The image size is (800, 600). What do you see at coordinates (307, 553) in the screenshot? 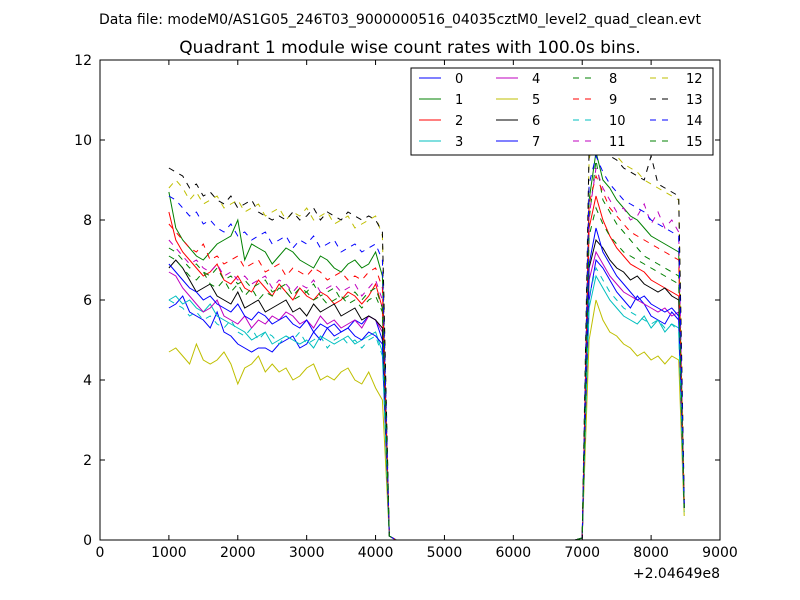
I see `x-tick-label: 3000` at bounding box center [307, 553].